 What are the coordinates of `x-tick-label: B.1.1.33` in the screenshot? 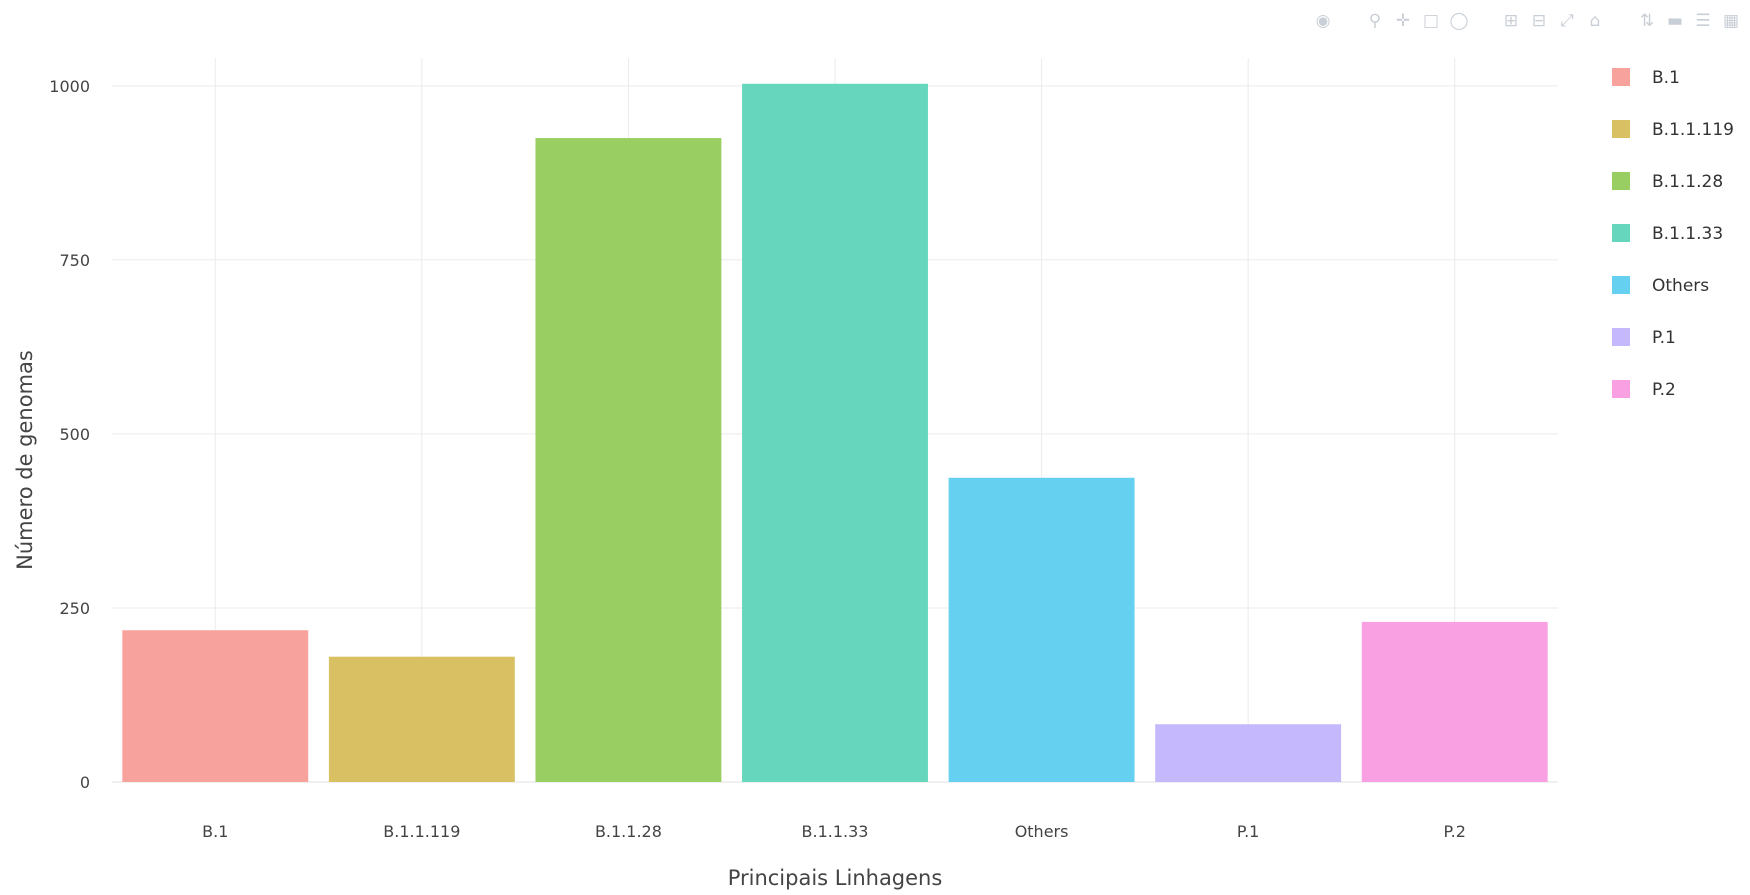 It's located at (835, 831).